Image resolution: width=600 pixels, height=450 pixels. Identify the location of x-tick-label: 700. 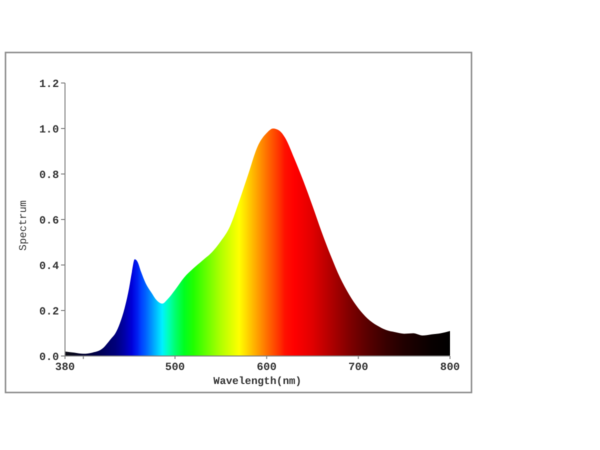
(358, 368).